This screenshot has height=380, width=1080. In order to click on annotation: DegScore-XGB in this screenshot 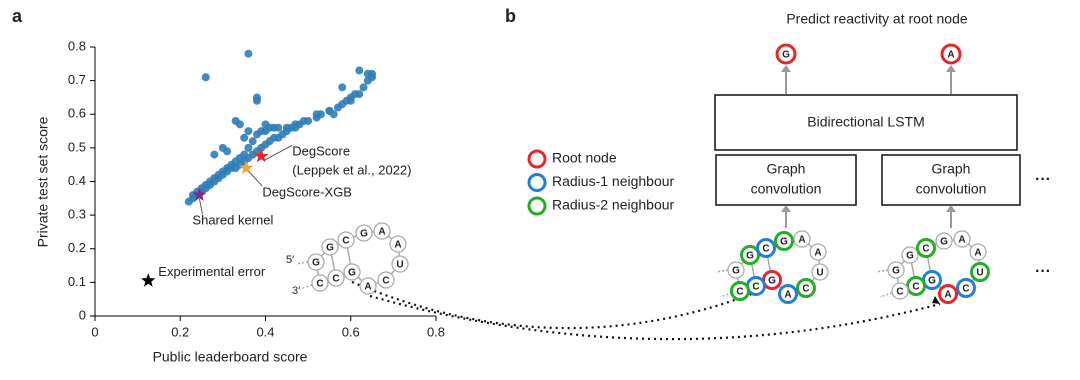, I will do `click(307, 191)`.